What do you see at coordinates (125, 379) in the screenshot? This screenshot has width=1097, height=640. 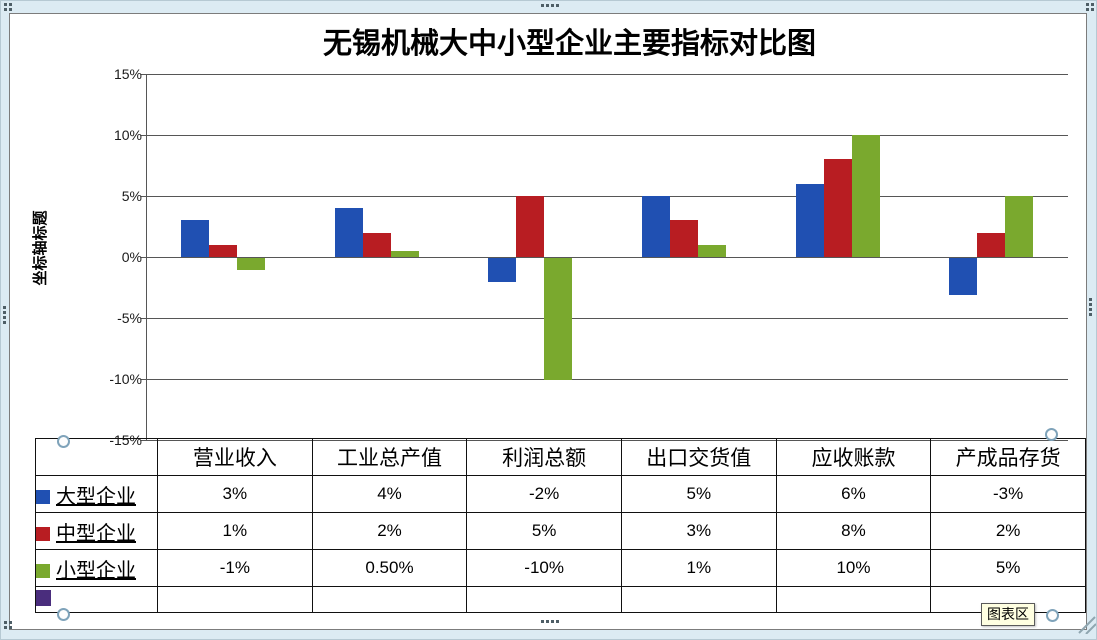 I see `y-axis-tick-label: -10%` at bounding box center [125, 379].